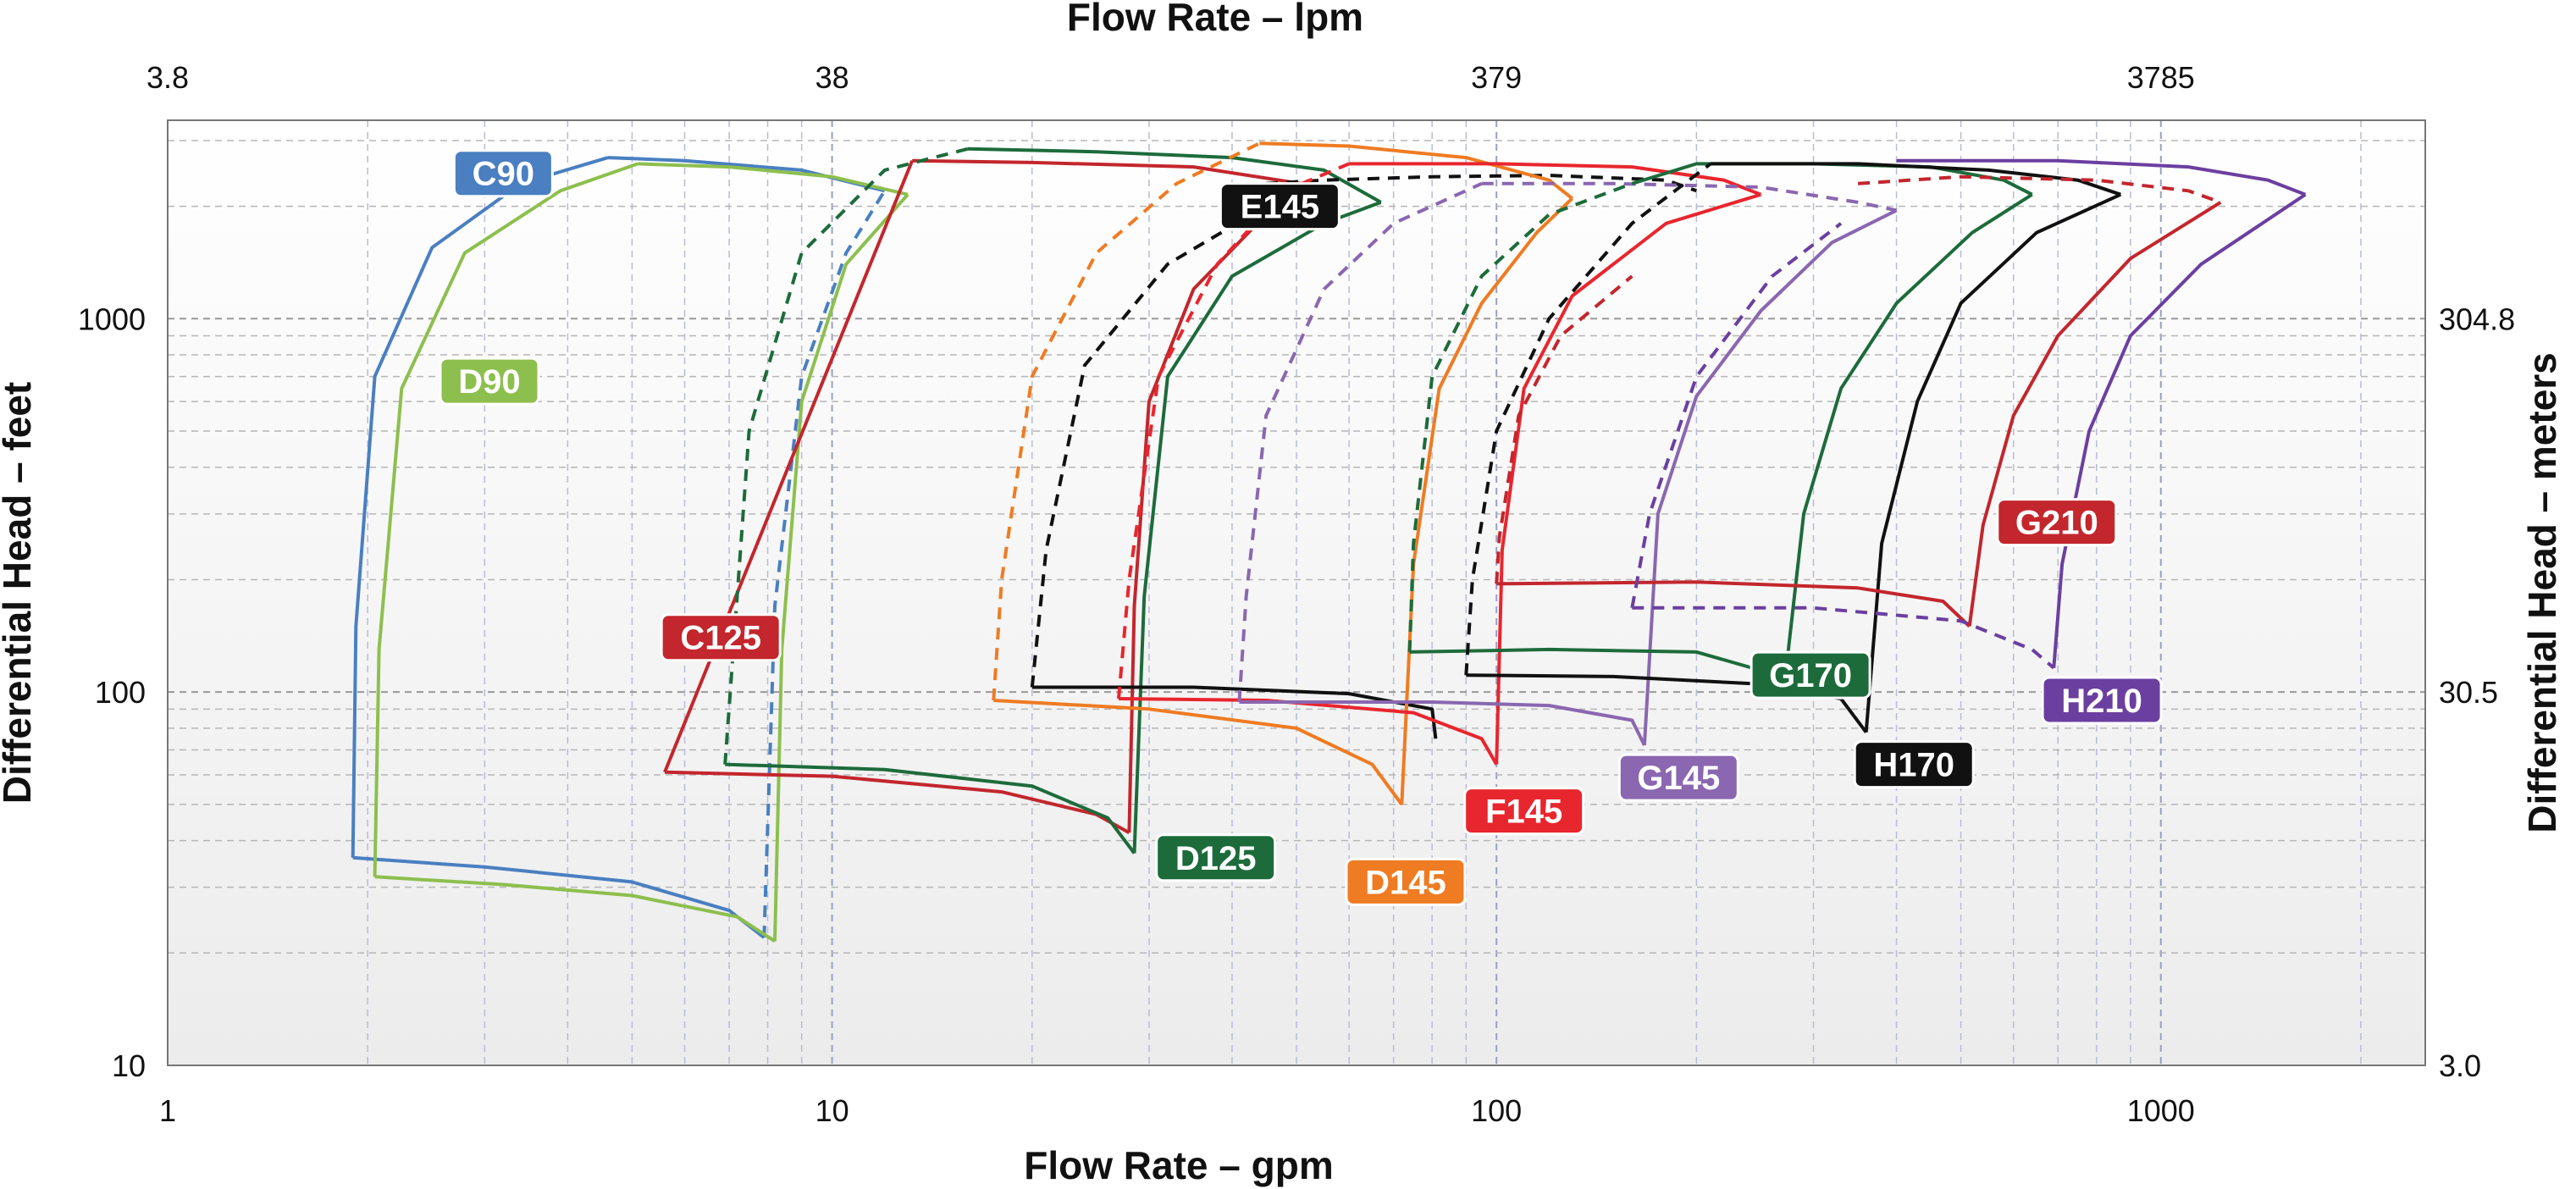  I want to click on series-label-text: H170, so click(1913, 765).